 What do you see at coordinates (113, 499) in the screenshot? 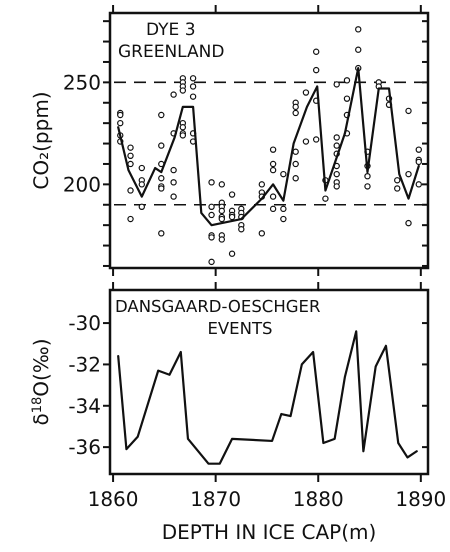
I see `x-tick-label: 1860` at bounding box center [113, 499].